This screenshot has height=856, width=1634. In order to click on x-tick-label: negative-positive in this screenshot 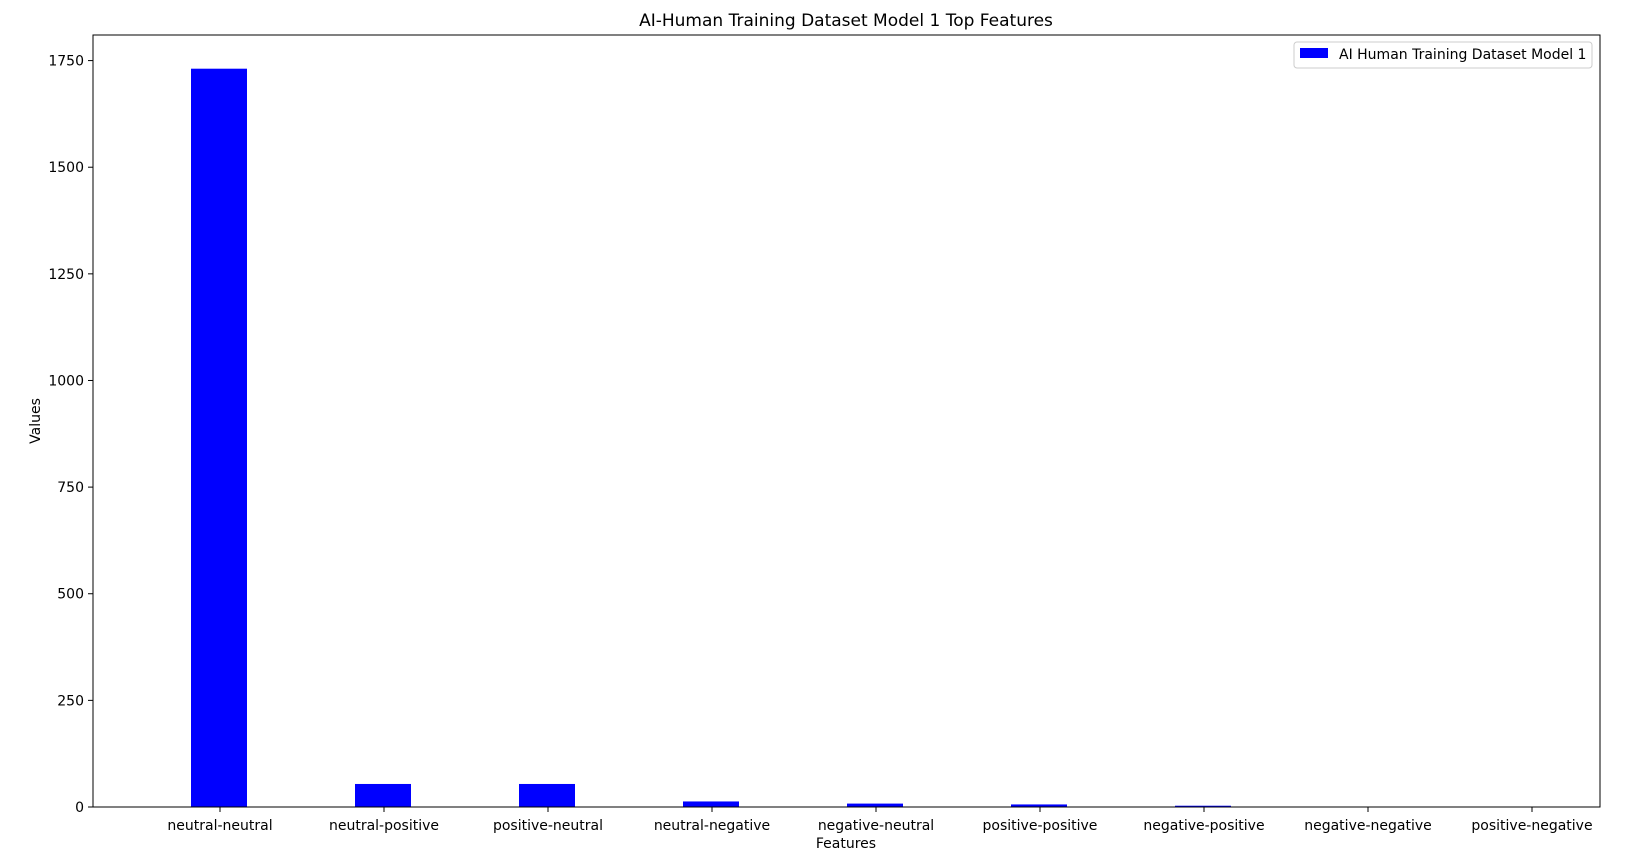, I will do `click(1203, 826)`.